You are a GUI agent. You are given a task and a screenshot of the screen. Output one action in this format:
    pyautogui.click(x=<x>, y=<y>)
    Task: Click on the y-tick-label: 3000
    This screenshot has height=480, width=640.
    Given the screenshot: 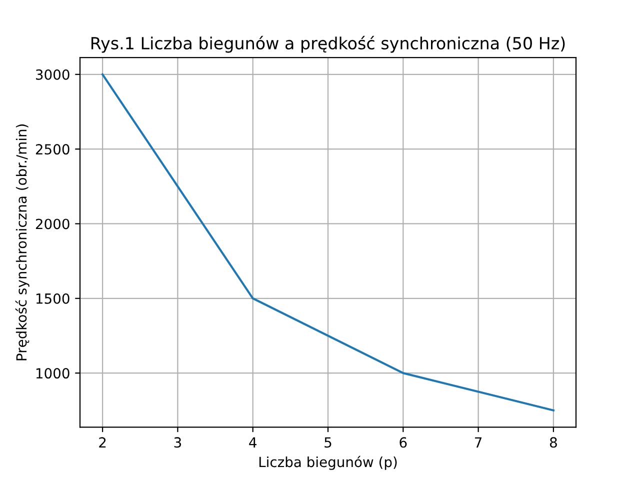 What is the action you would take?
    pyautogui.click(x=53, y=74)
    